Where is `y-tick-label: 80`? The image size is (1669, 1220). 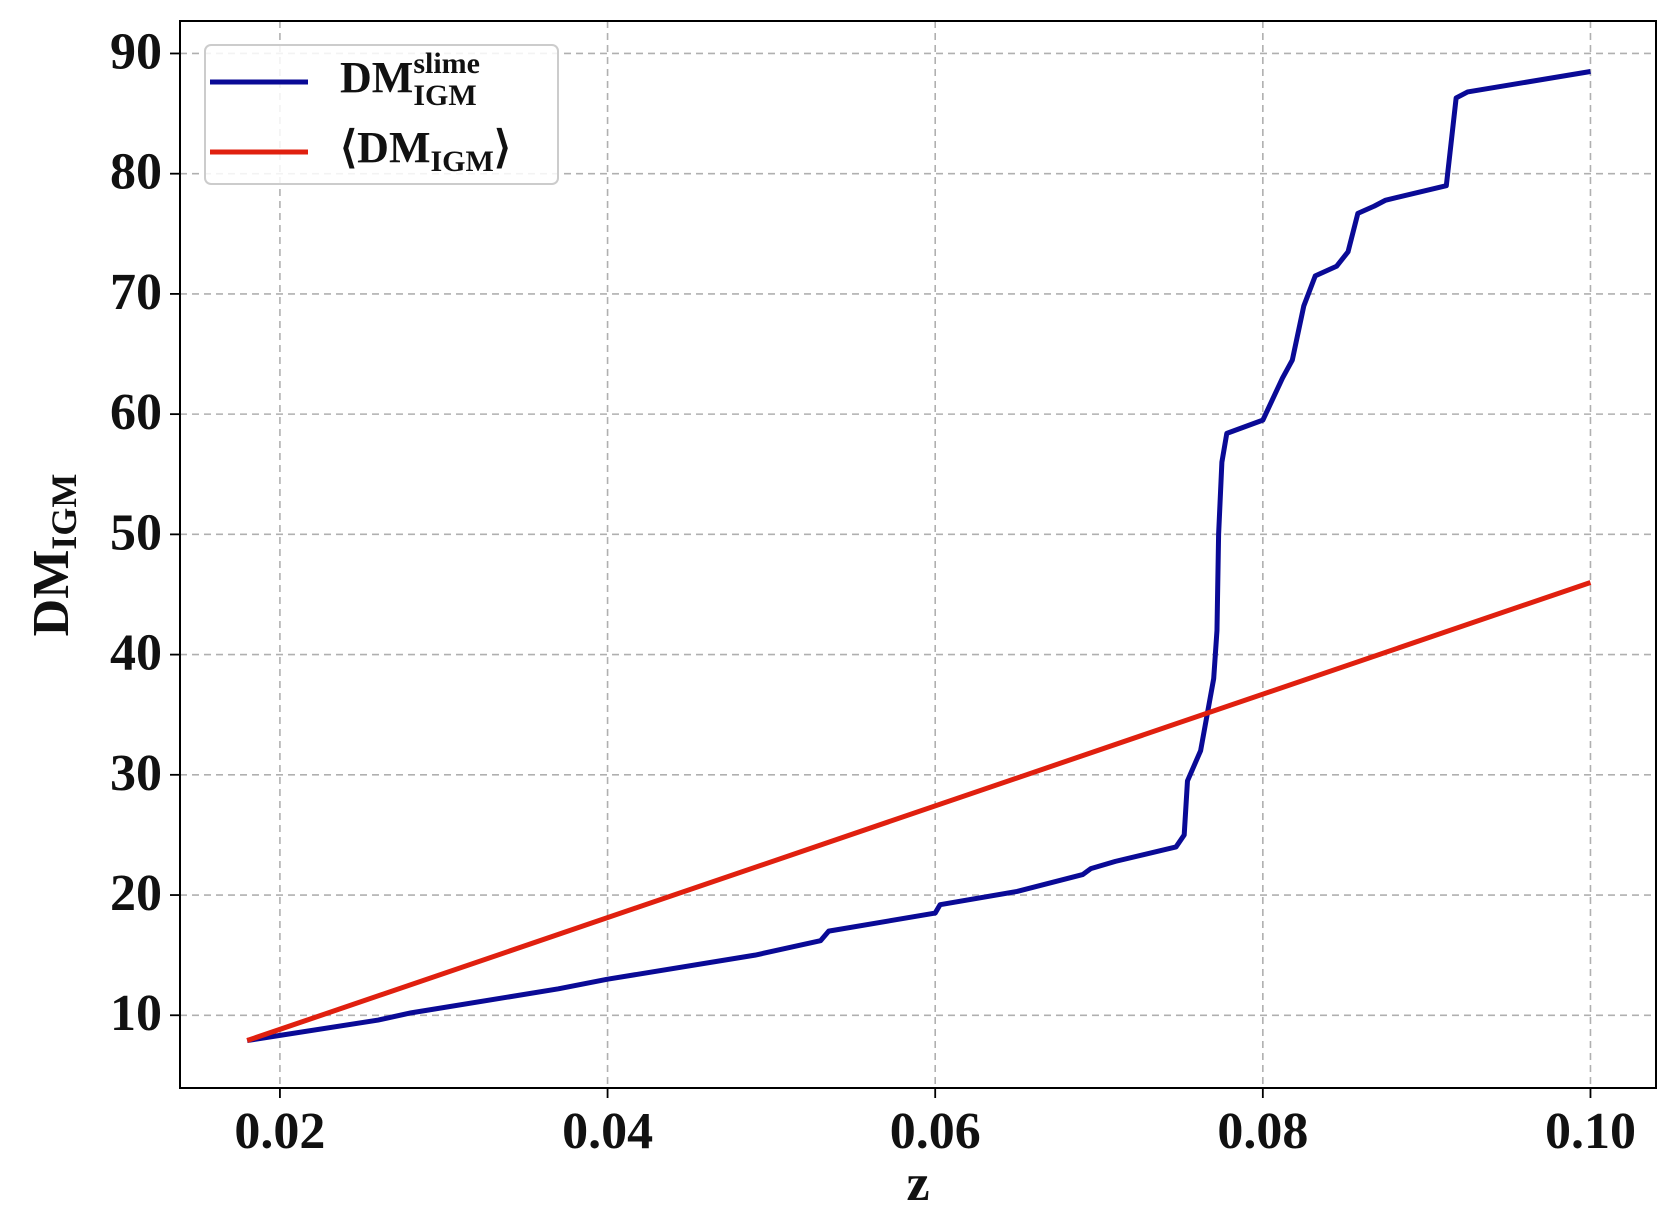
y-tick-label: 80 is located at coordinates (136, 172).